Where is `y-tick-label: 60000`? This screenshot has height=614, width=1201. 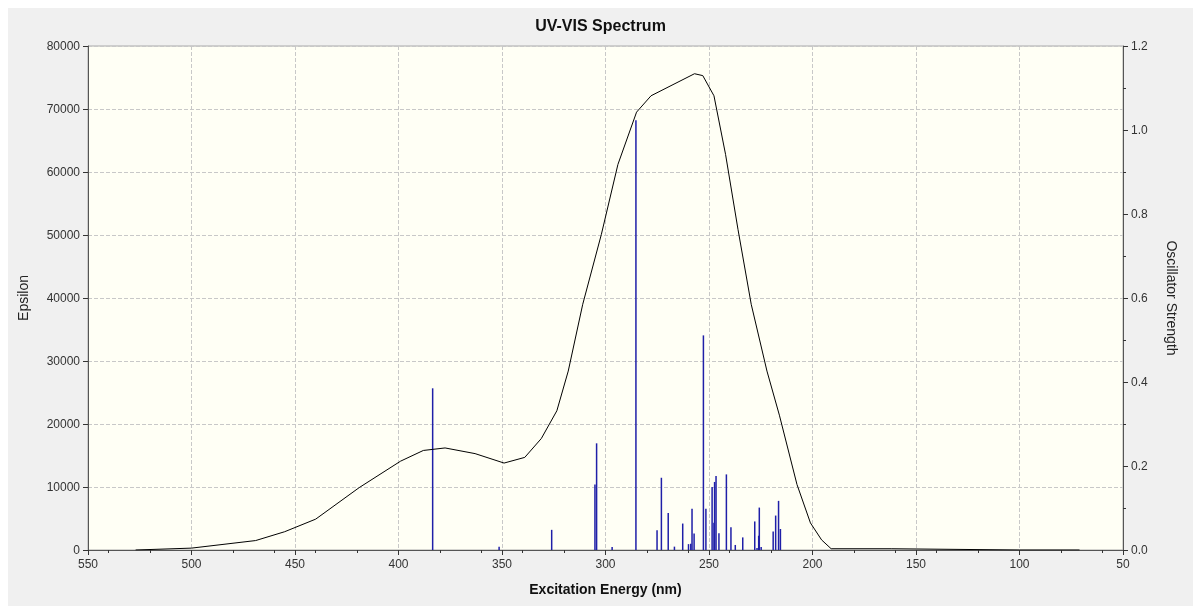 y-tick-label: 60000 is located at coordinates (63, 172).